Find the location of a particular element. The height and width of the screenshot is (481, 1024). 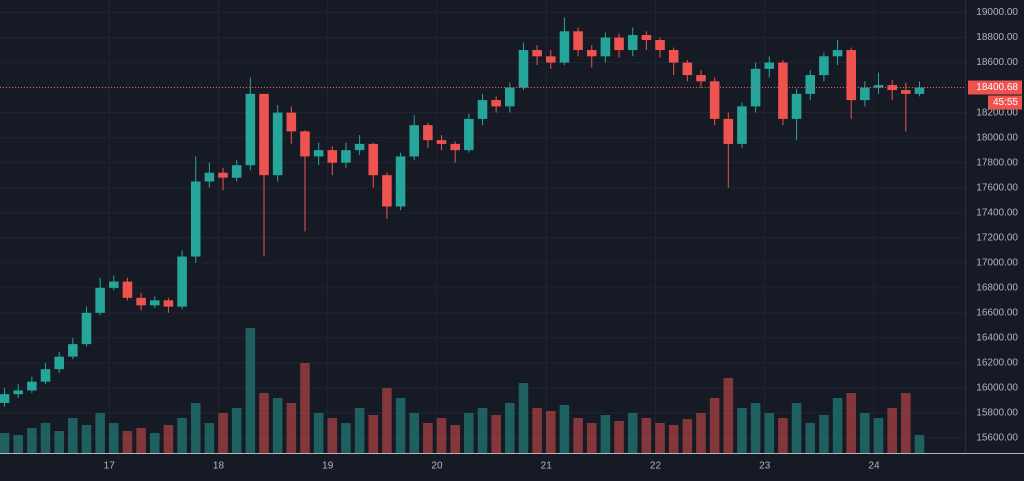

x-tick-label: 21 is located at coordinates (547, 466).